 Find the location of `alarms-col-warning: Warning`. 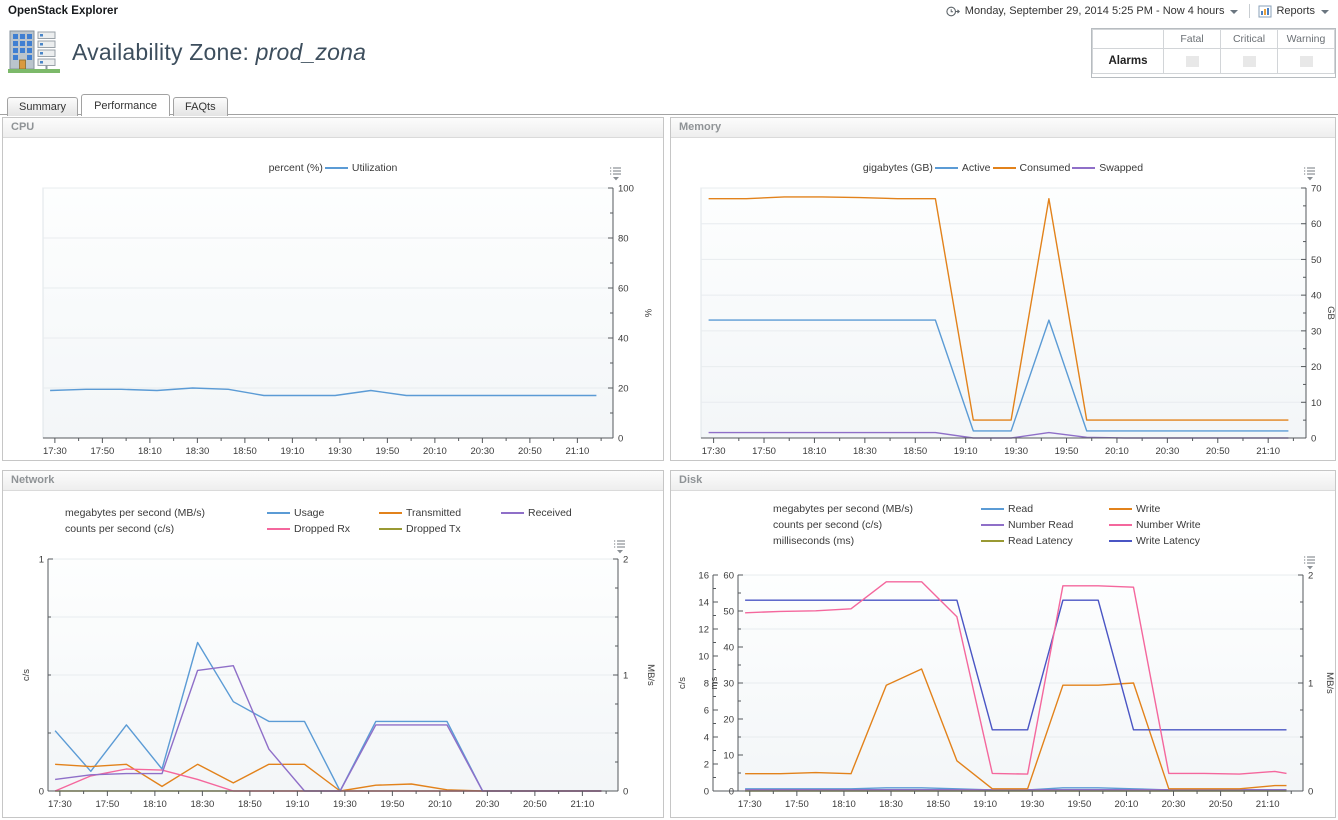

alarms-col-warning: Warning is located at coordinates (1306, 39).